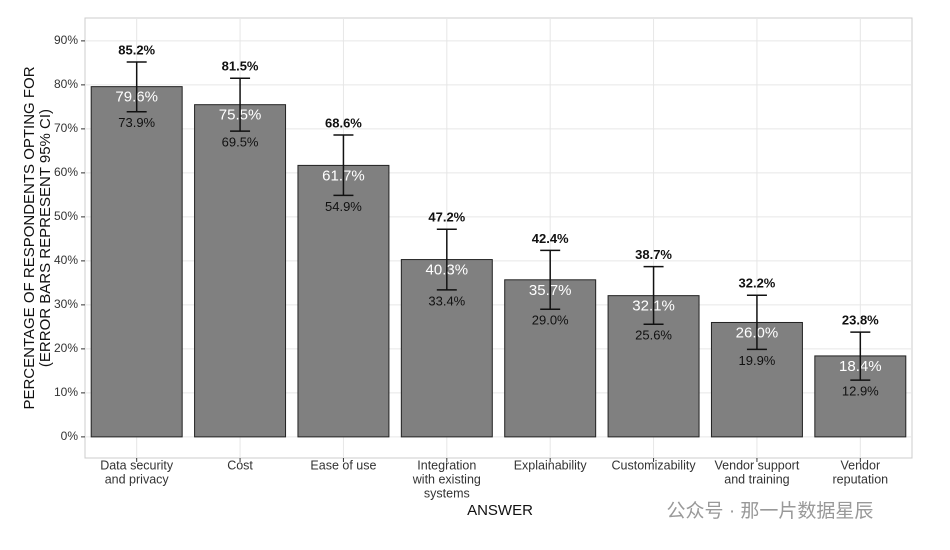 The height and width of the screenshot is (550, 950). What do you see at coordinates (446, 465) in the screenshot?
I see `x-tick-label: Integration` at bounding box center [446, 465].